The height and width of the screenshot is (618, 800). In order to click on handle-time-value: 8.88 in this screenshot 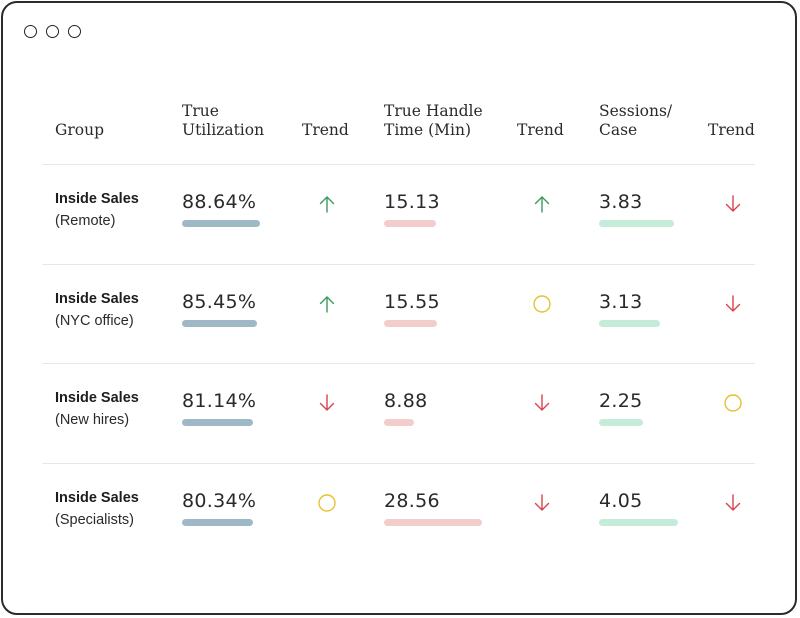, I will do `click(406, 401)`.